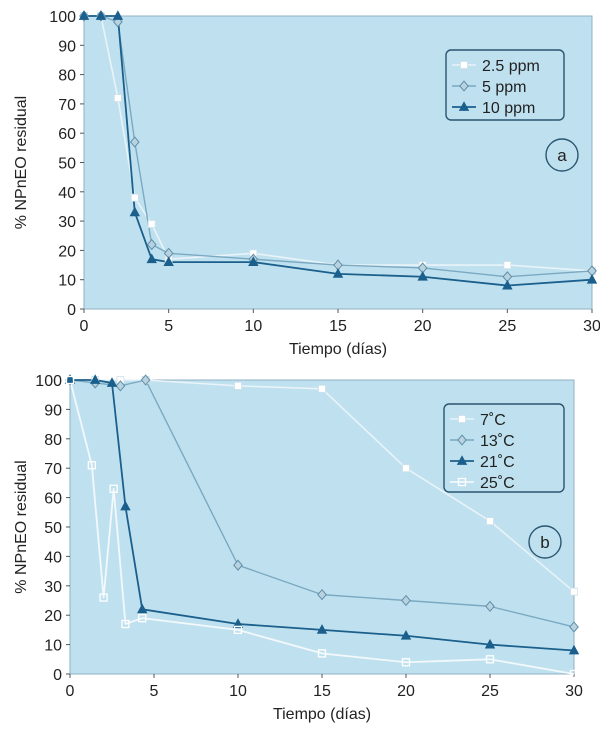 This screenshot has width=600, height=754. I want to click on legend-label: 13˚C, so click(497, 441).